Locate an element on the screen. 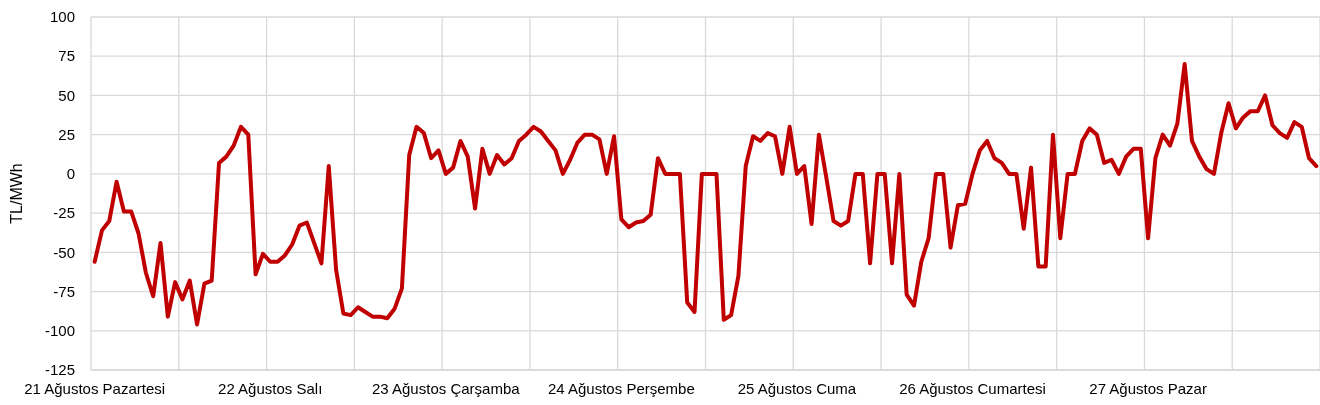 This screenshot has width=1320, height=405. y-axis-title: TL/MWh is located at coordinates (16, 193).